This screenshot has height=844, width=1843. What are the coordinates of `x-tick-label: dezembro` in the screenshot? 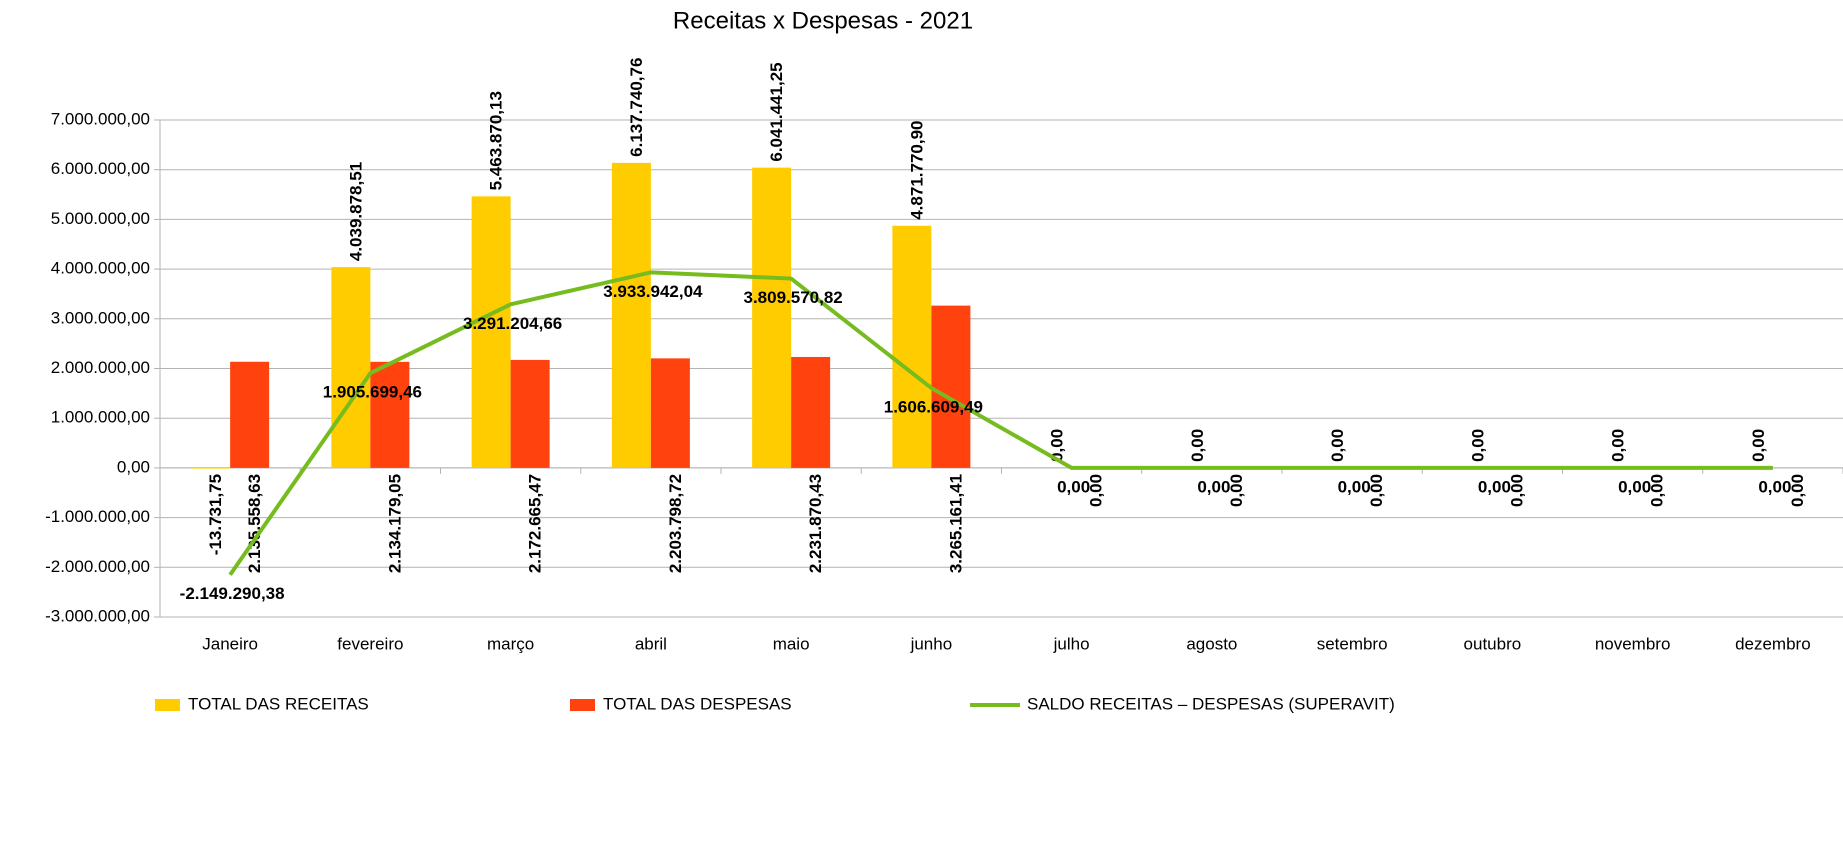 It's located at (1773, 643).